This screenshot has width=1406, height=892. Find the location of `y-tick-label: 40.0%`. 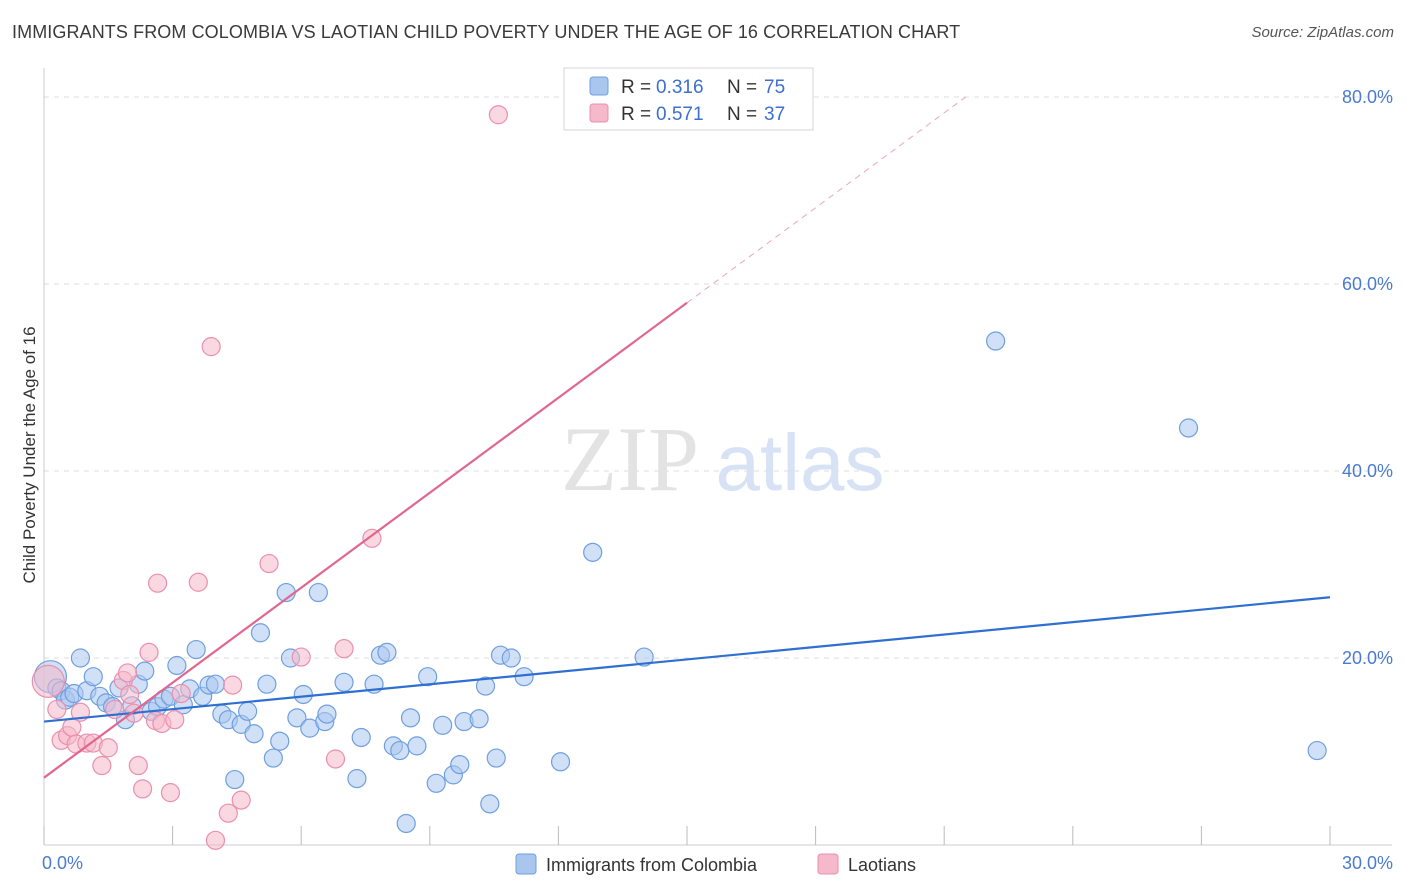

y-tick-label: 40.0% is located at coordinates (1367, 471).